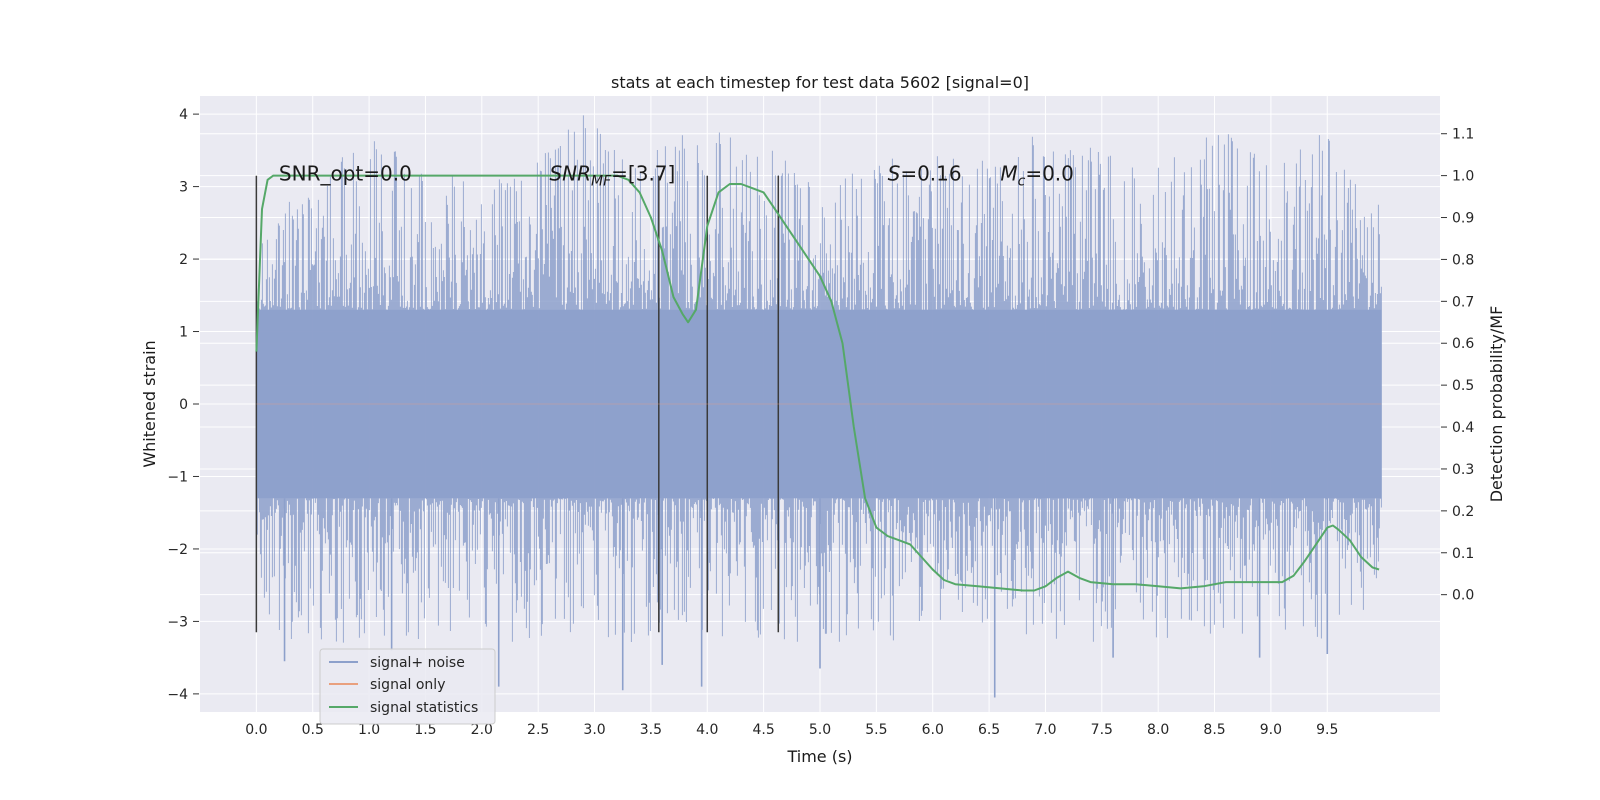 This screenshot has height=800, width=1600. I want to click on y-right-axis-label: Detection probability/MF, so click(1496, 404).